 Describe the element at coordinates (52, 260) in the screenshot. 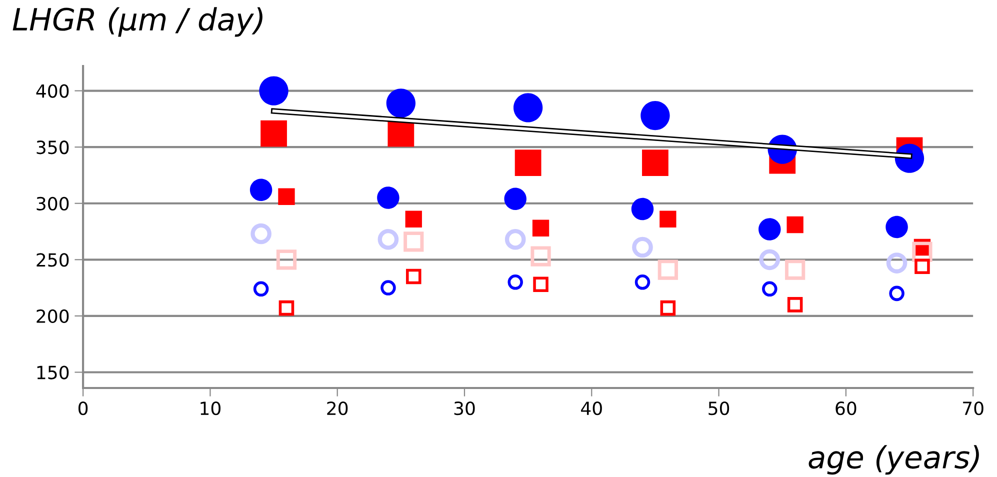

I see `y-tick-label: 250` at that location.